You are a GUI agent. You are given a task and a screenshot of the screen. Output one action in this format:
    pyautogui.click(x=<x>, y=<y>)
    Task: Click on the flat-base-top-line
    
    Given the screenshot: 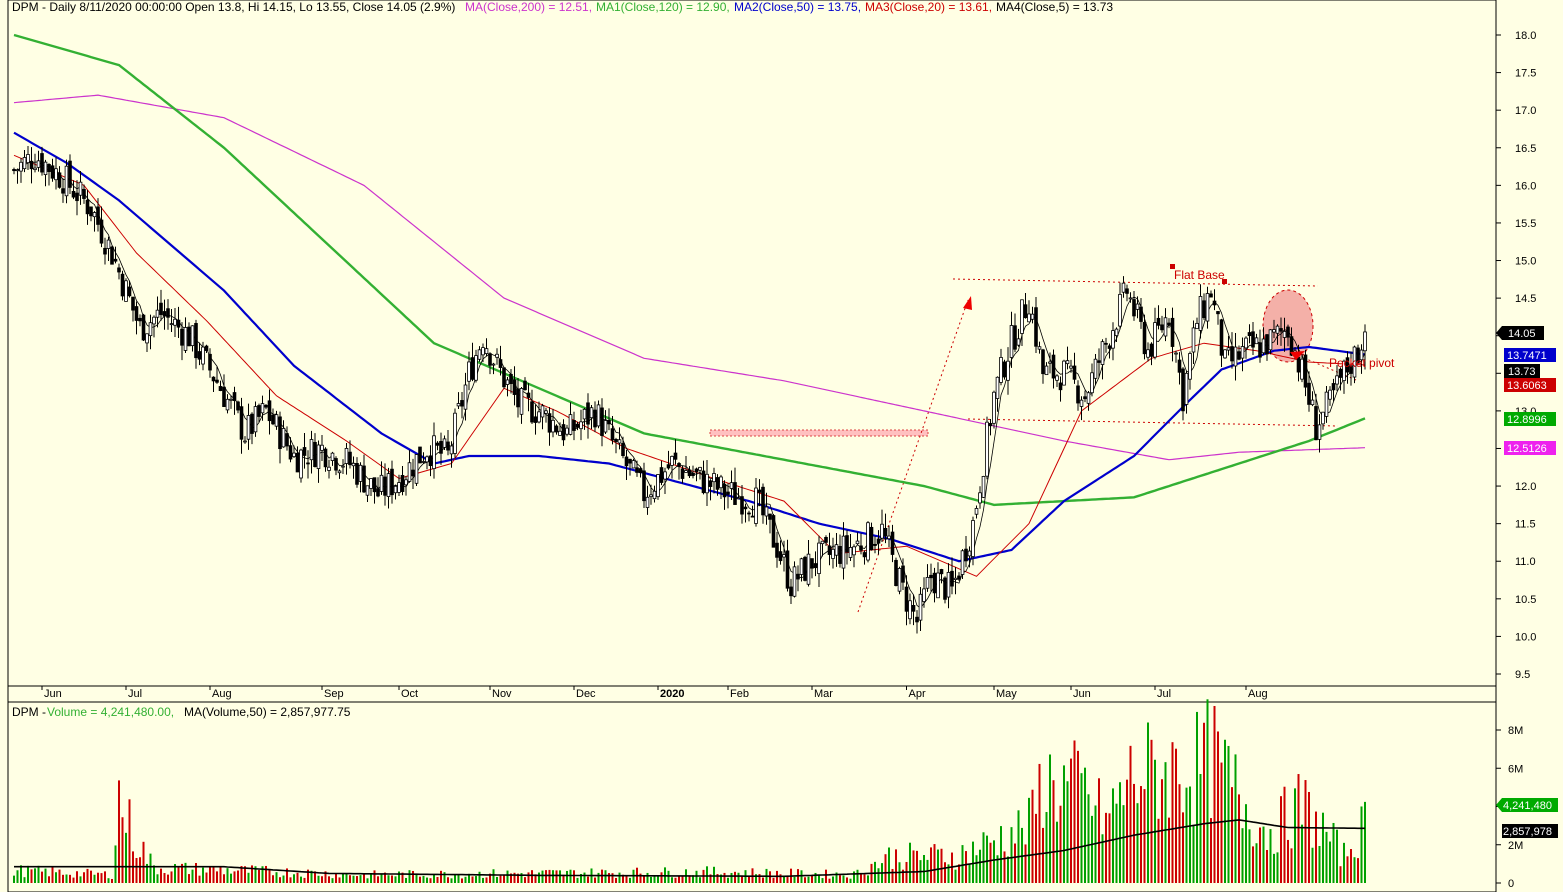 What is the action you would take?
    pyautogui.click(x=1135, y=282)
    